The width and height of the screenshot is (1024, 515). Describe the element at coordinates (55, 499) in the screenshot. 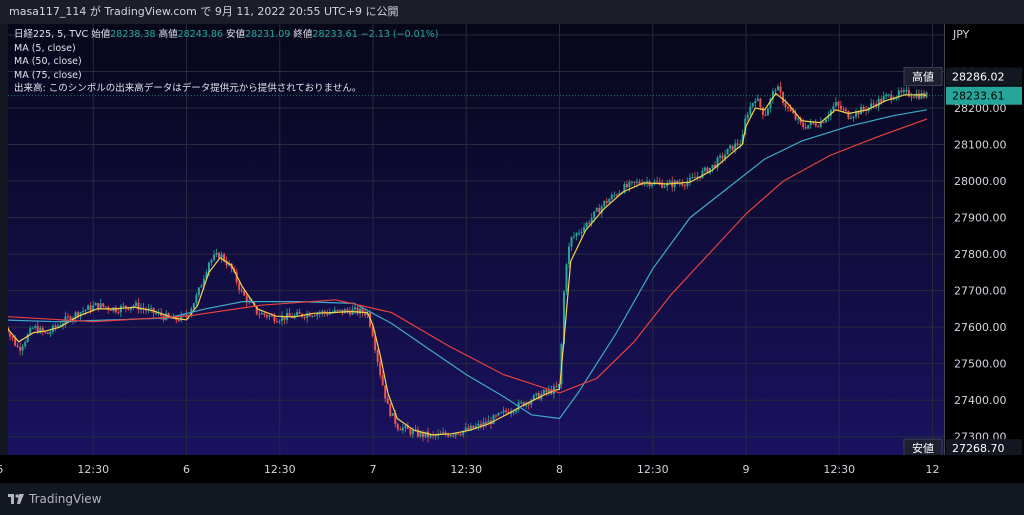

I see `tradingview-brand: TradingView` at that location.